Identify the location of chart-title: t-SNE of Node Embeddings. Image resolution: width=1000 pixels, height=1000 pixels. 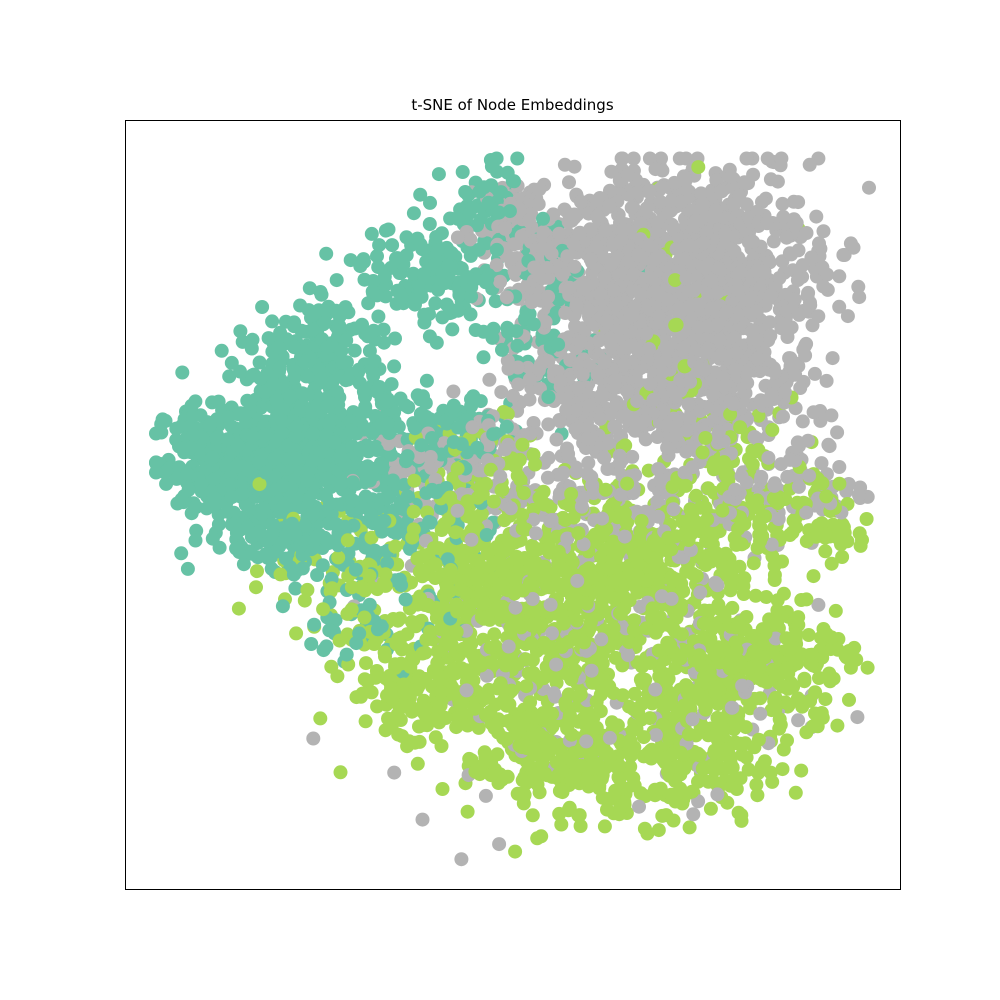
(512, 105).